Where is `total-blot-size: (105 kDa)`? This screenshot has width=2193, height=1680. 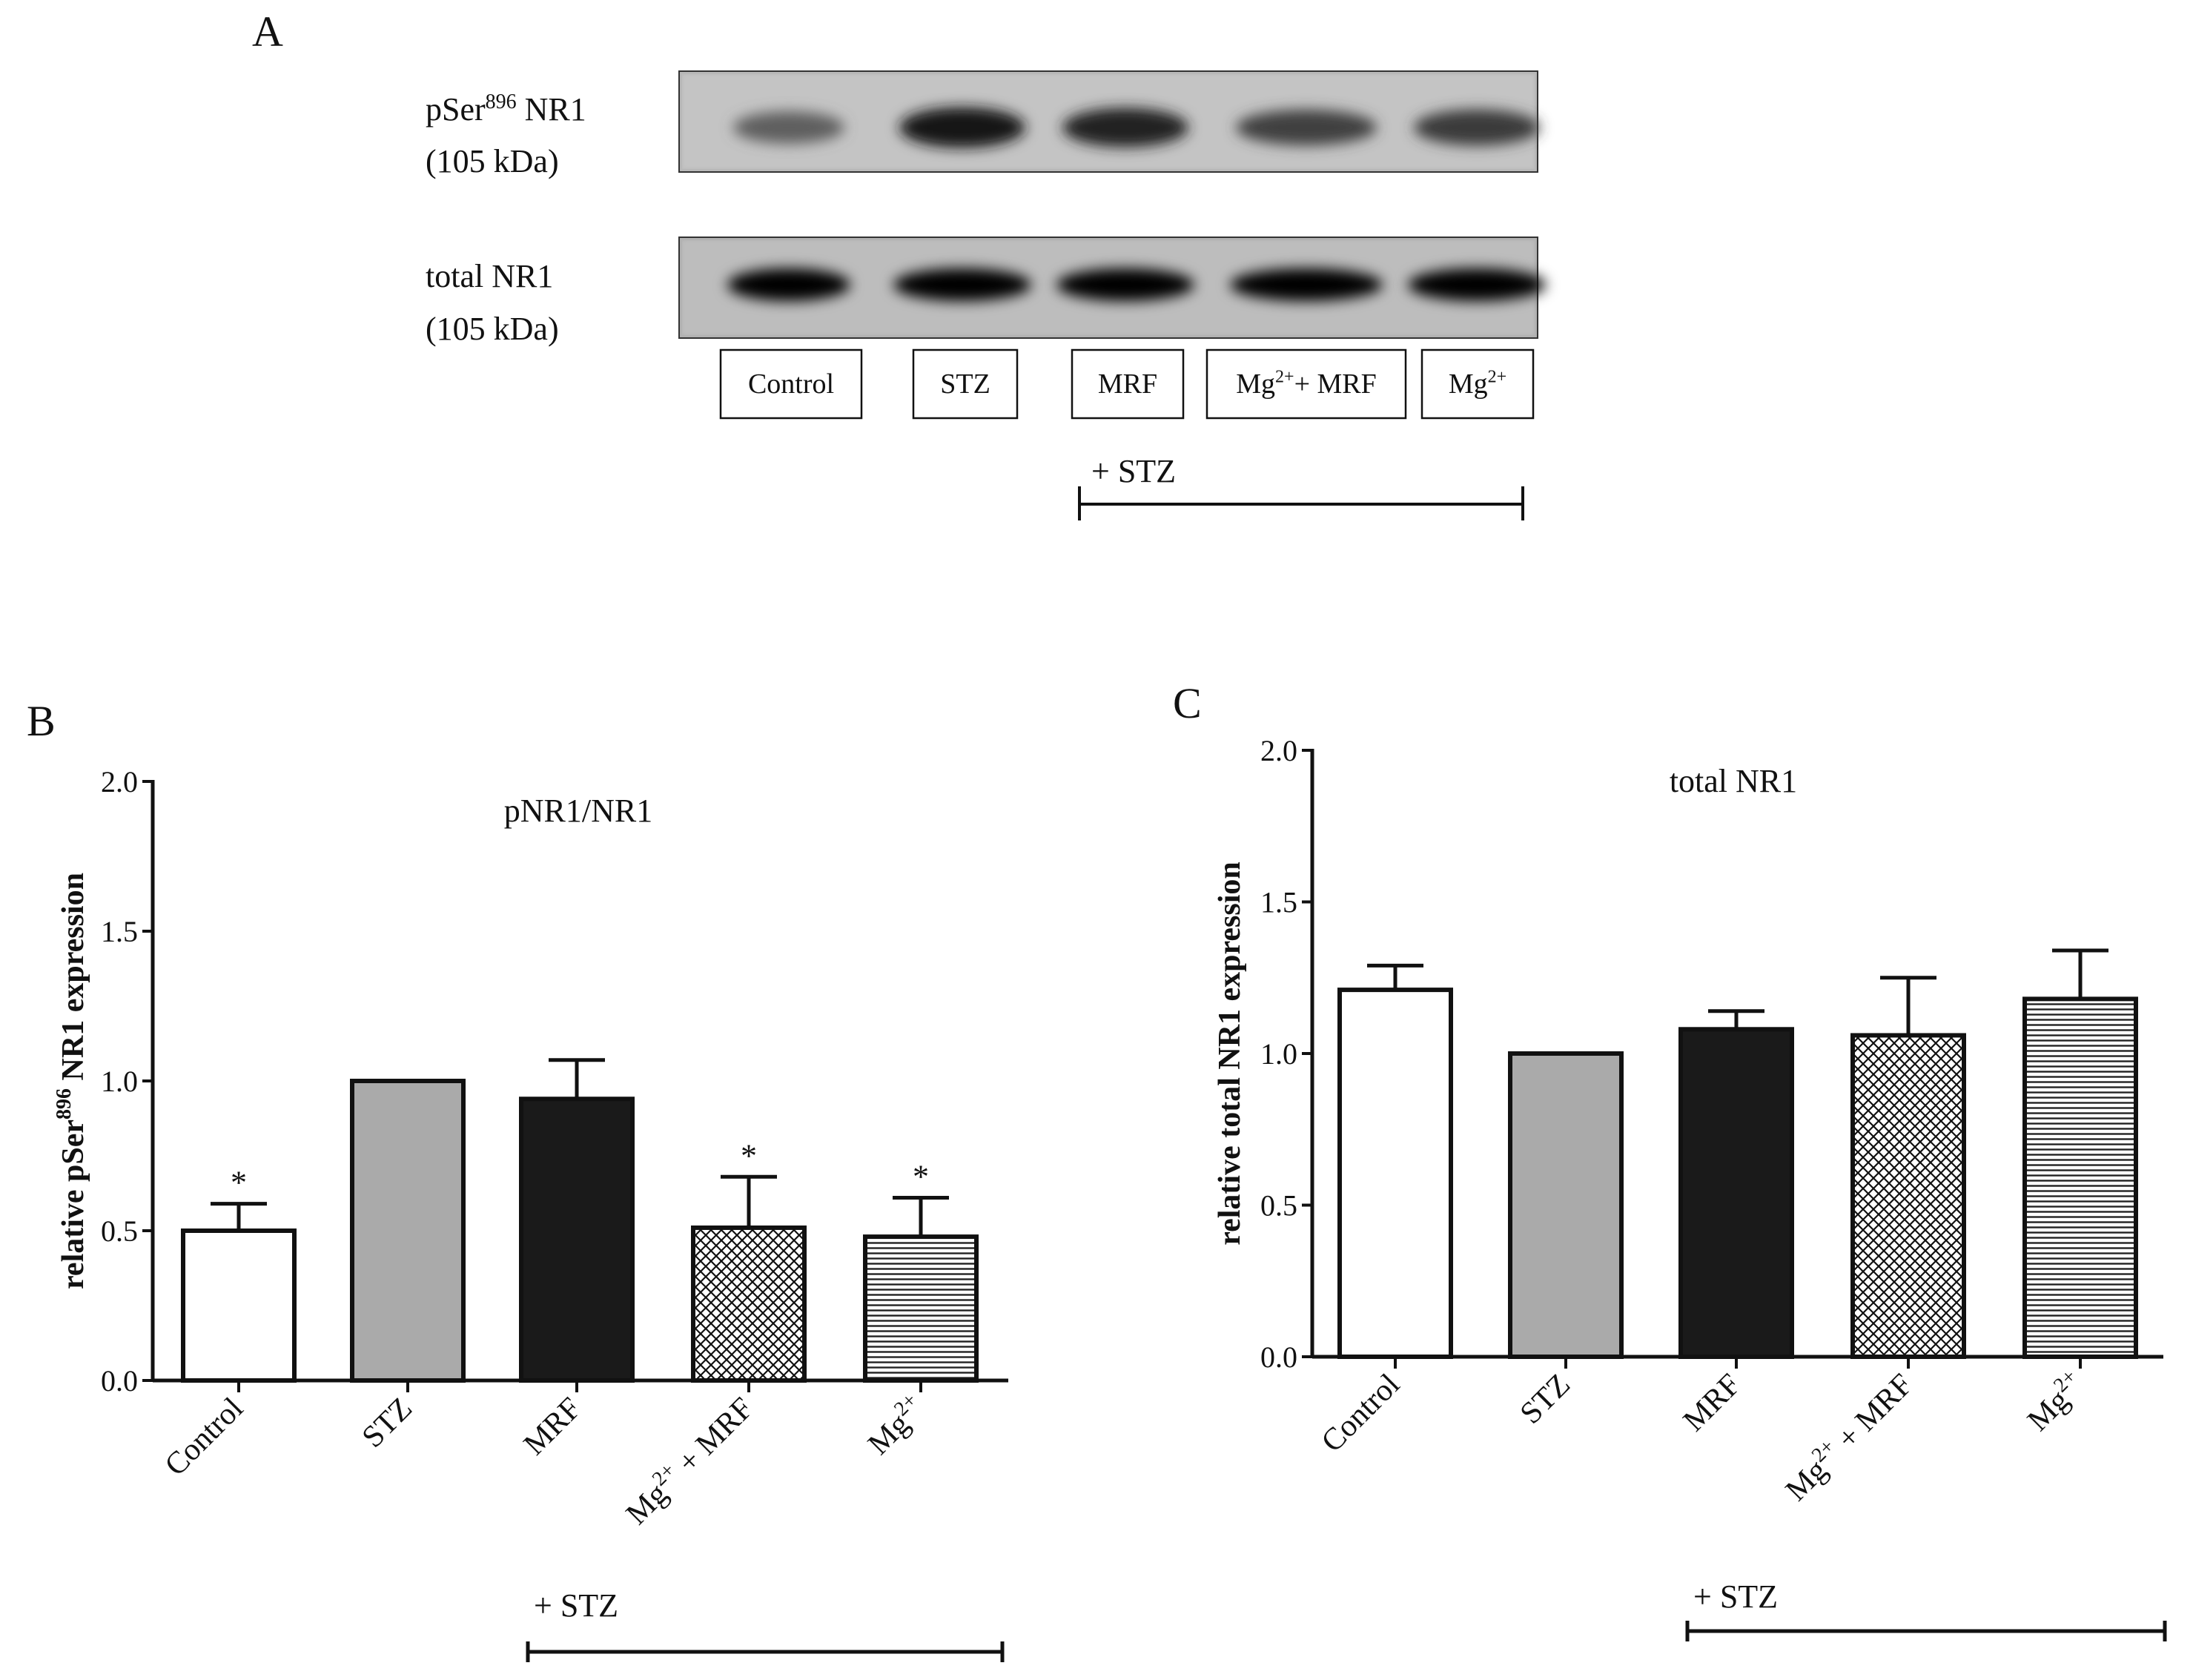
total-blot-size: (105 kDa) is located at coordinates (492, 329).